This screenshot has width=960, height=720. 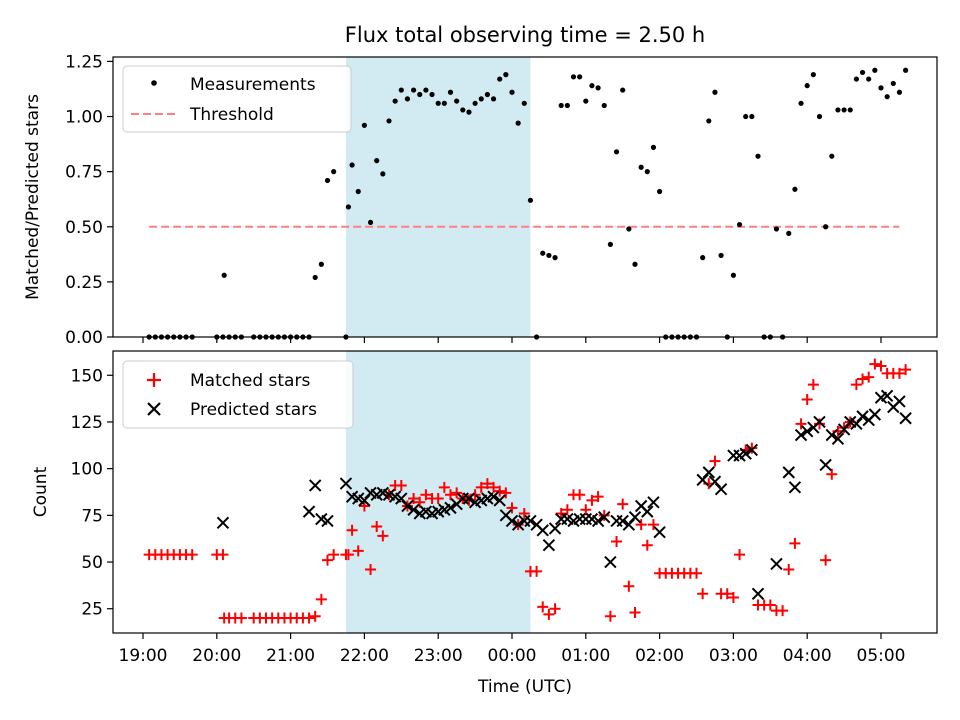 What do you see at coordinates (89, 200) in the screenshot?
I see `top-y-axis: 0.00 0.25 0.50 0.75 1.00 1.25` at bounding box center [89, 200].